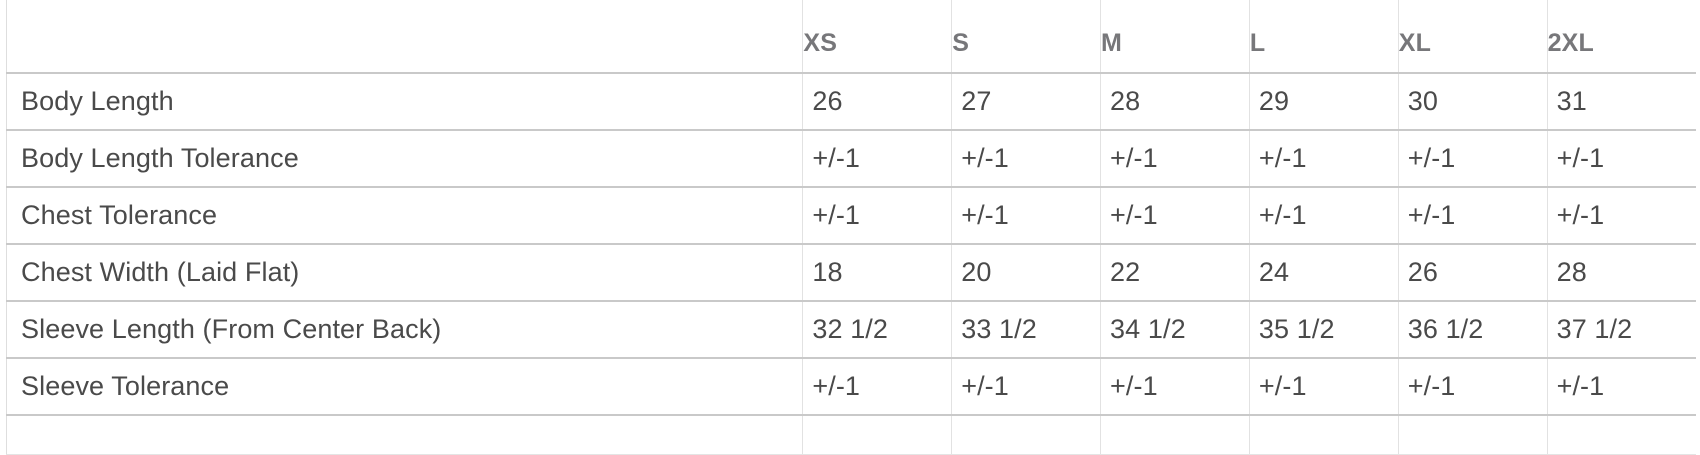 The width and height of the screenshot is (1700, 455). Describe the element at coordinates (1323, 273) in the screenshot. I see `cell-value: 24` at that location.